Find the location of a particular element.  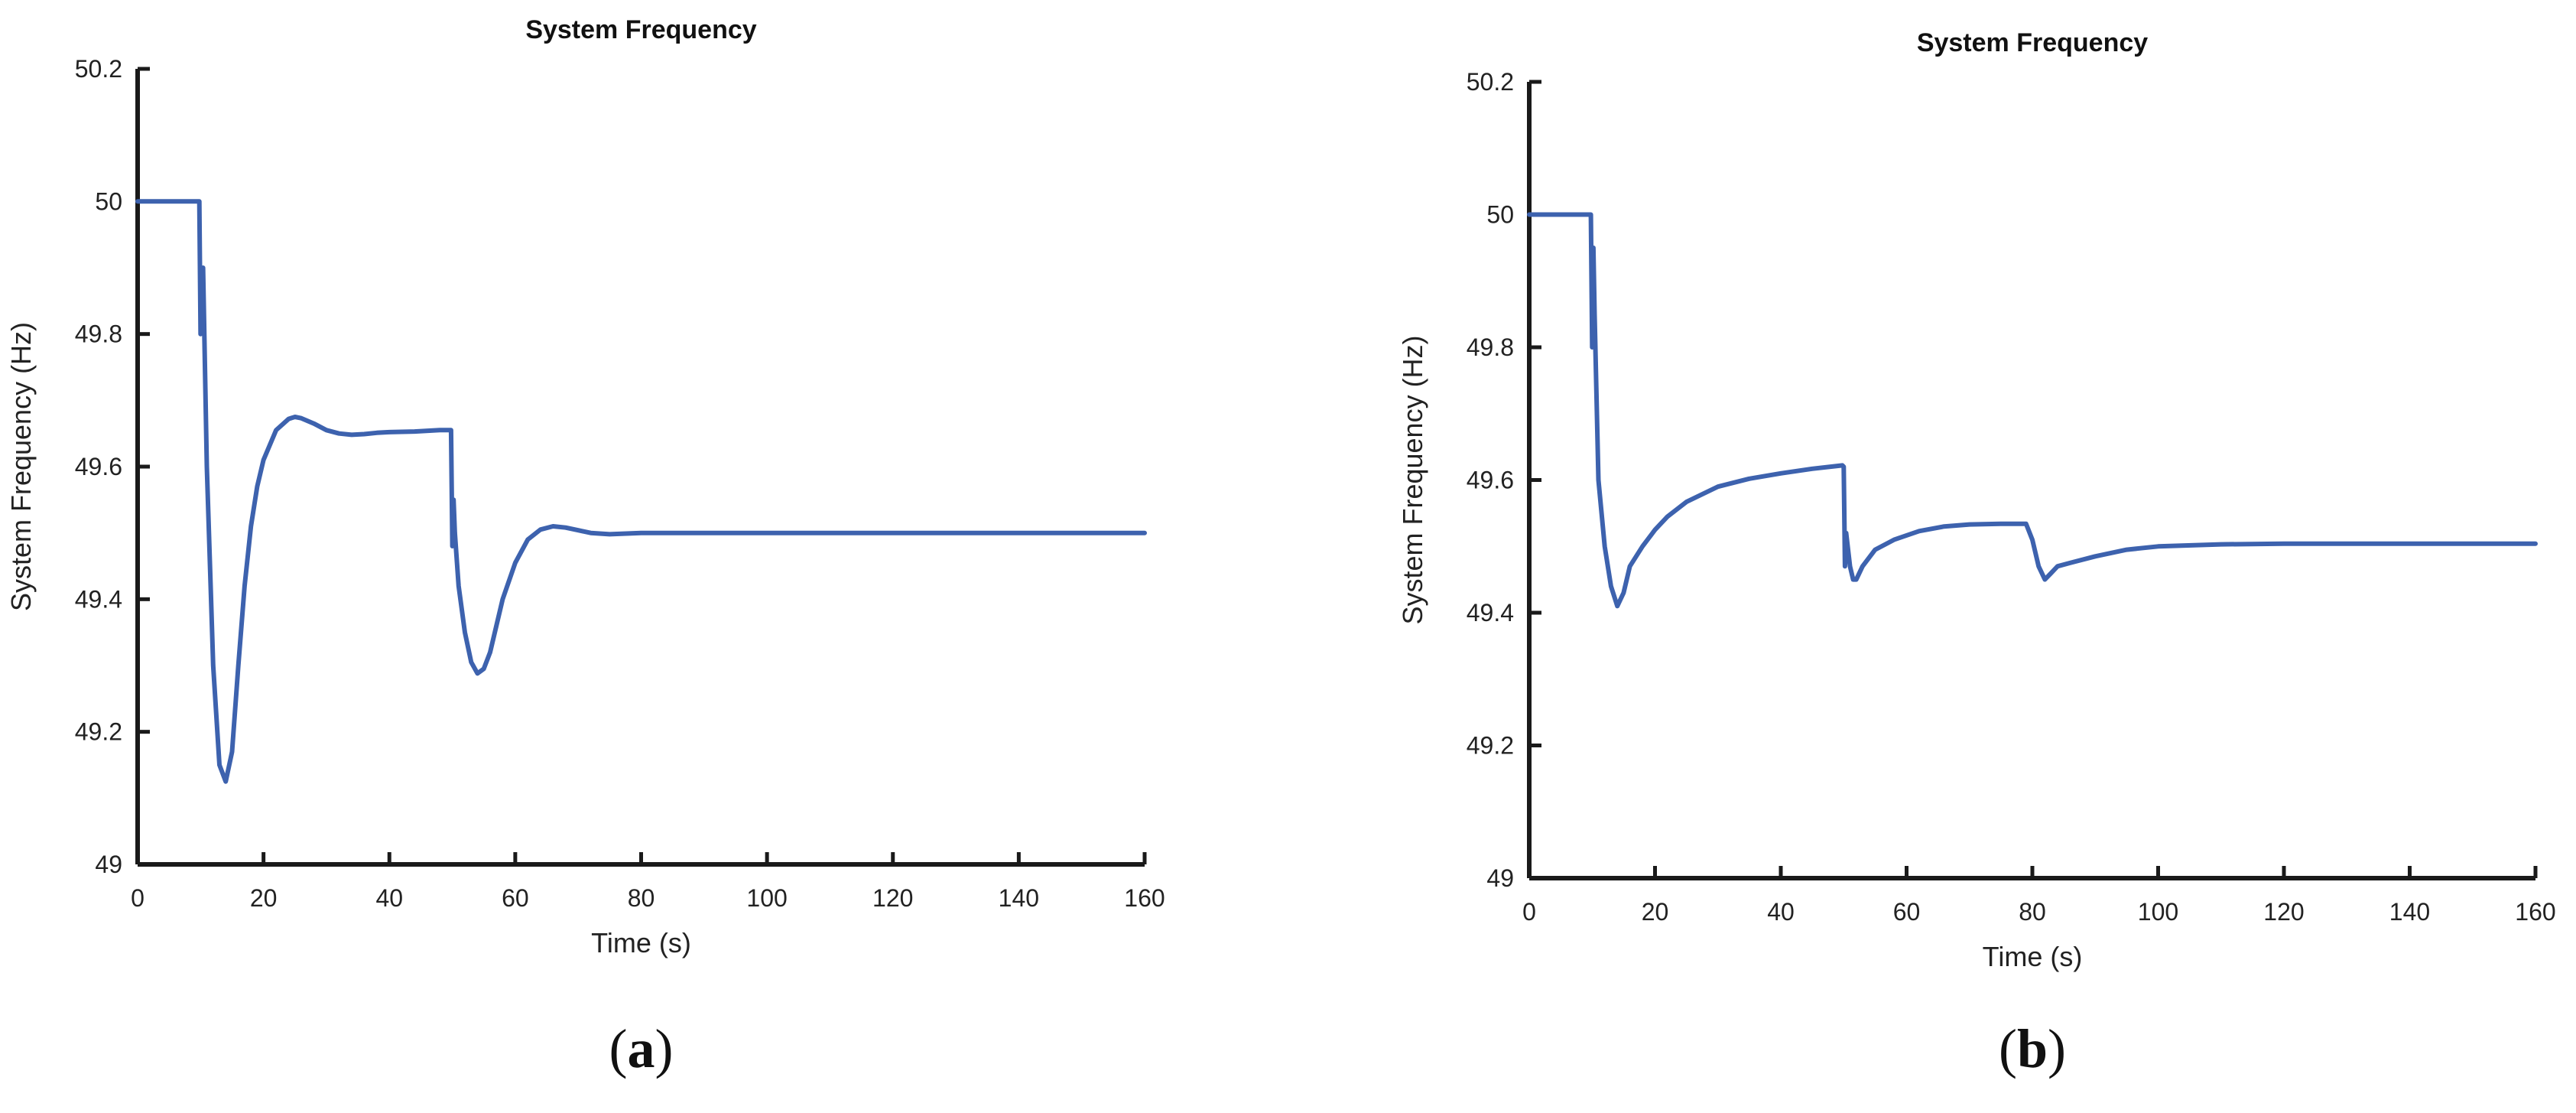

series-line is located at coordinates (2032, 410).